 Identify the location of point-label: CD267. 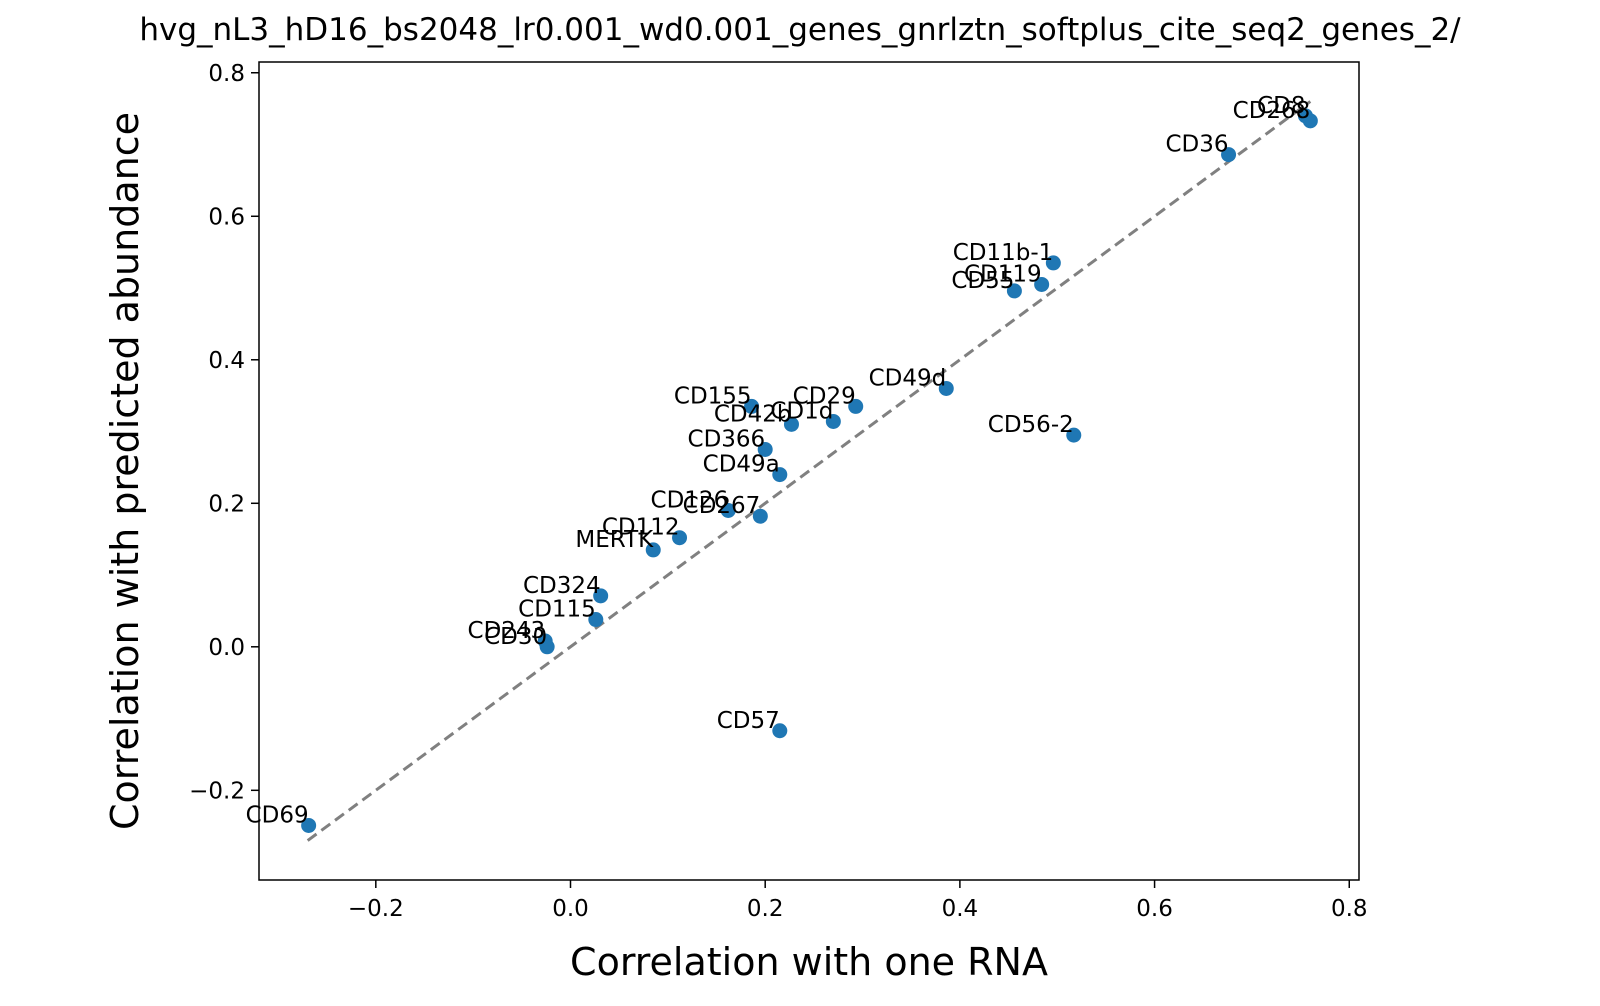
(722, 506).